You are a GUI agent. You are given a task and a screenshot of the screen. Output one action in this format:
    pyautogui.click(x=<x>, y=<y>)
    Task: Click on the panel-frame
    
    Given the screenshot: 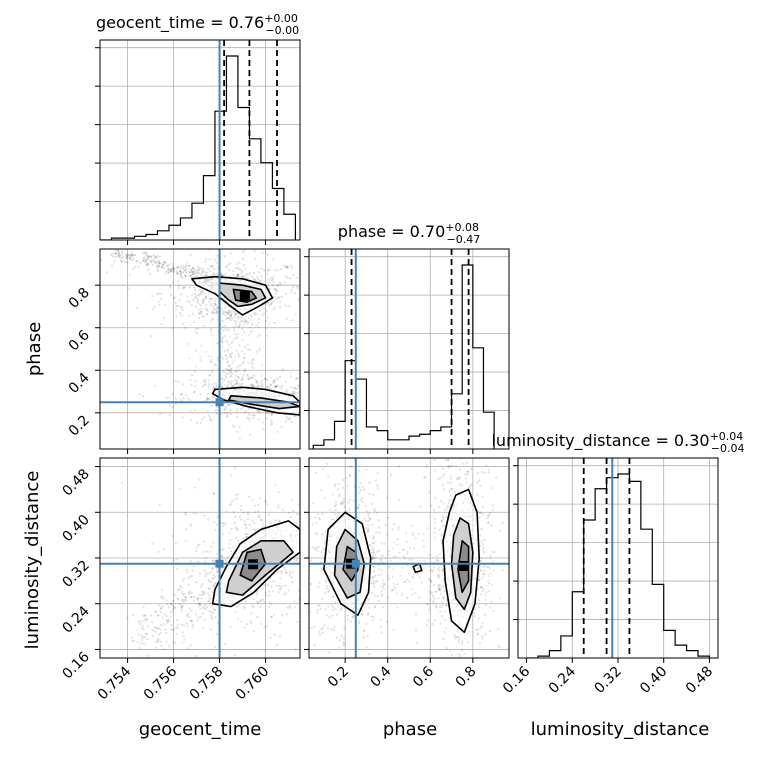 What is the action you would take?
    pyautogui.click(x=618, y=558)
    